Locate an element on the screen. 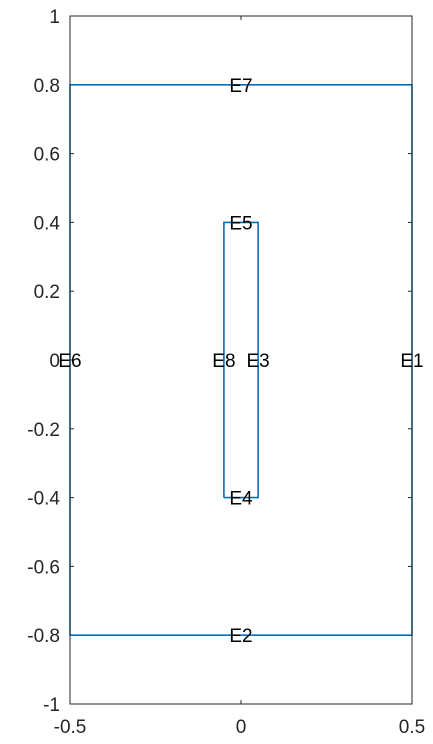 The width and height of the screenshot is (433, 744). edge-label-e6: E6 is located at coordinates (69, 361).